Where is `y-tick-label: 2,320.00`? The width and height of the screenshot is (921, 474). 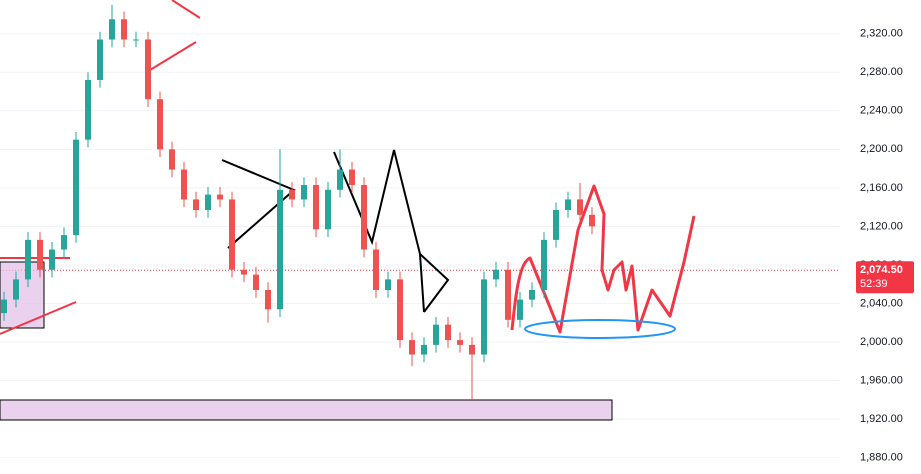
y-tick-label: 2,320.00 is located at coordinates (881, 34).